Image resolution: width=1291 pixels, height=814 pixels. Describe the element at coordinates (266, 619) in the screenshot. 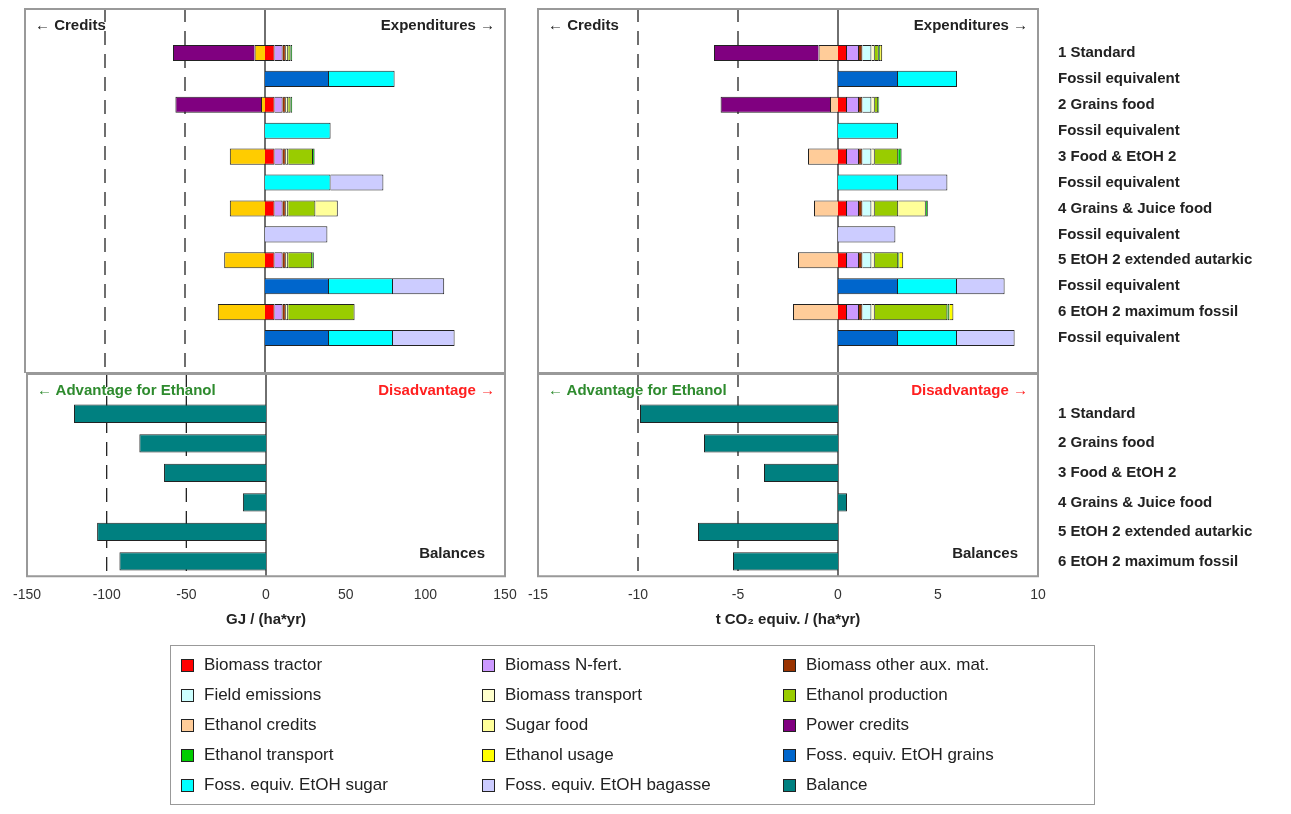

I see `x-axis-title: GJ / (ha*yr)` at that location.